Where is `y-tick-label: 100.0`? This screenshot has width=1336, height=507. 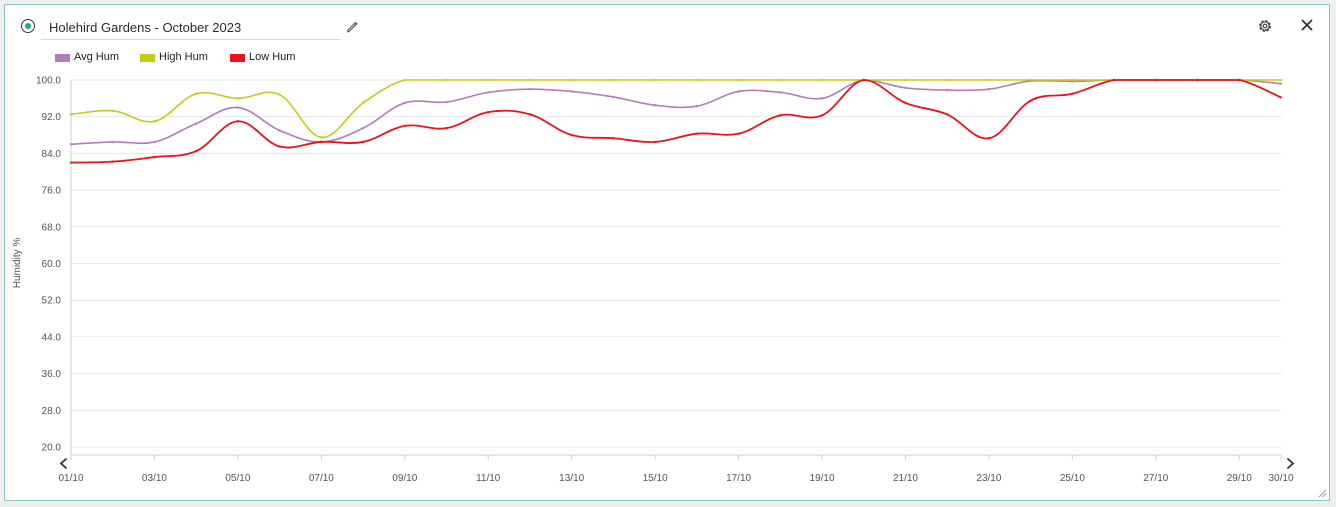
y-tick-label: 100.0 is located at coordinates (48, 81).